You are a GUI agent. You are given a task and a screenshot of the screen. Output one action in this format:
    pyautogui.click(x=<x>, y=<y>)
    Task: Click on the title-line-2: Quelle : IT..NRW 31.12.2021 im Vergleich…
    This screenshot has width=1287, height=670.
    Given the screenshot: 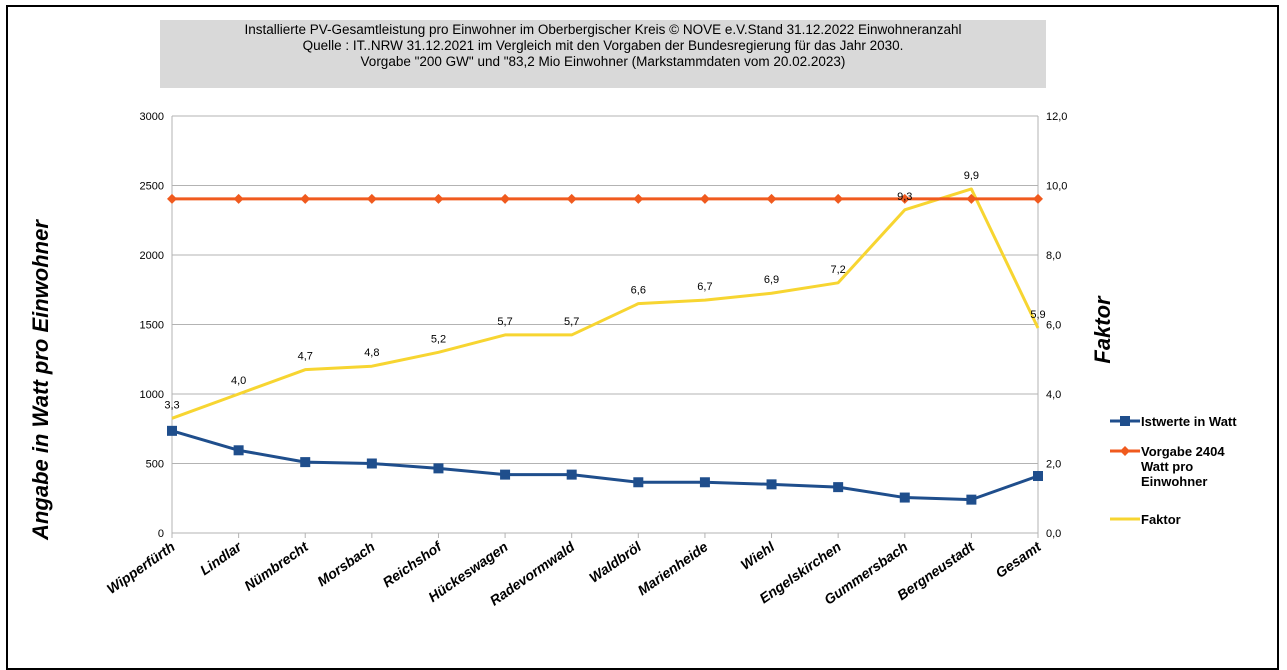 What is the action you would take?
    pyautogui.click(x=603, y=45)
    